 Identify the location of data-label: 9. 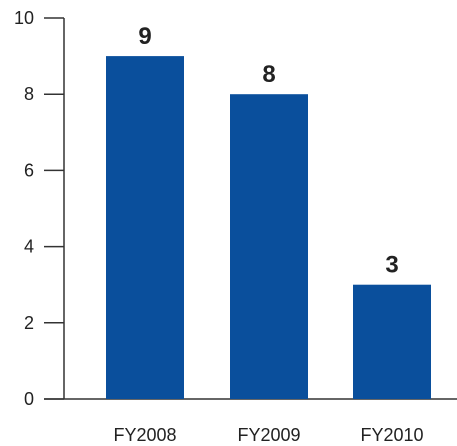
(144, 36).